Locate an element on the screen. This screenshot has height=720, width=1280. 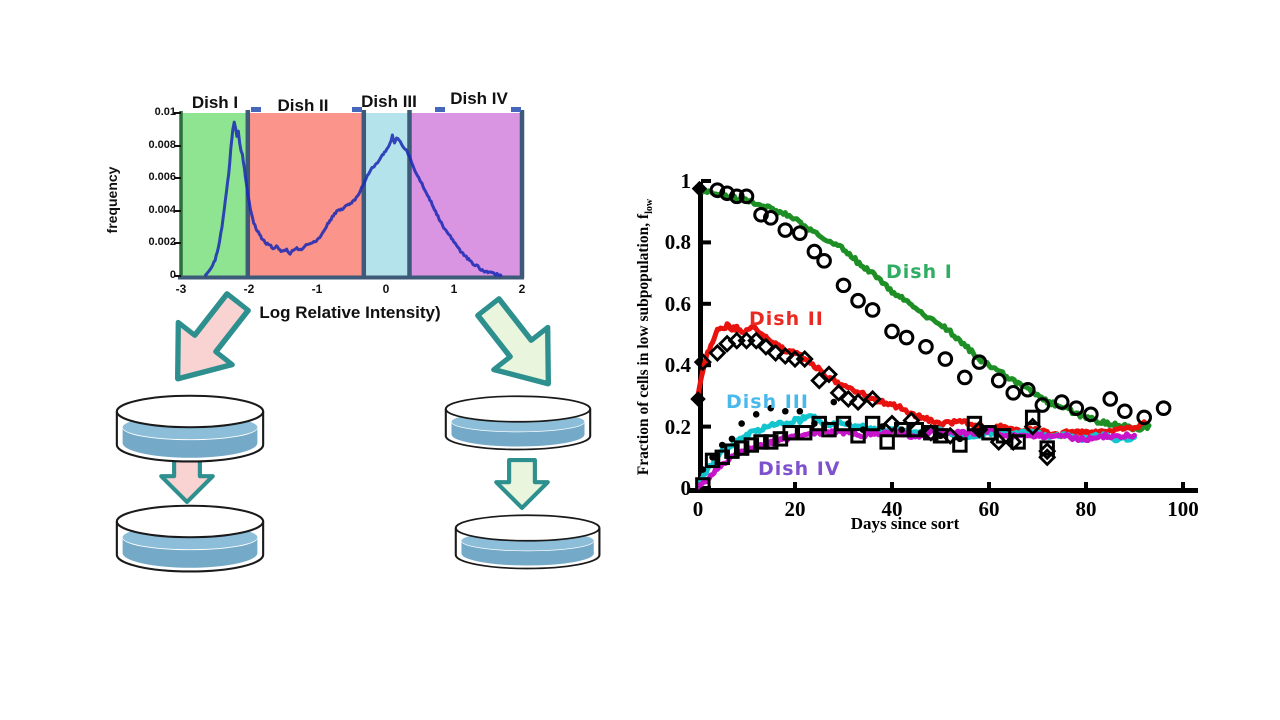
line-chart-x-axis-title: Days since sort is located at coordinates (905, 523).